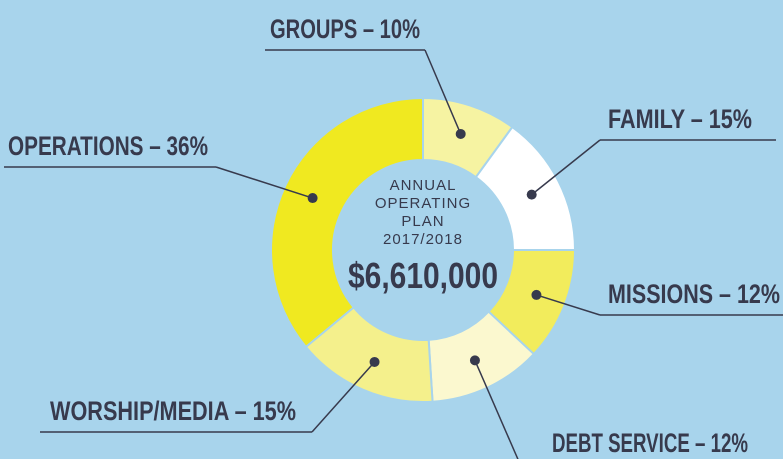 This screenshot has width=783, height=459. Describe the element at coordinates (345, 29) in the screenshot. I see `segment-label: GROUPS – 10%` at that location.